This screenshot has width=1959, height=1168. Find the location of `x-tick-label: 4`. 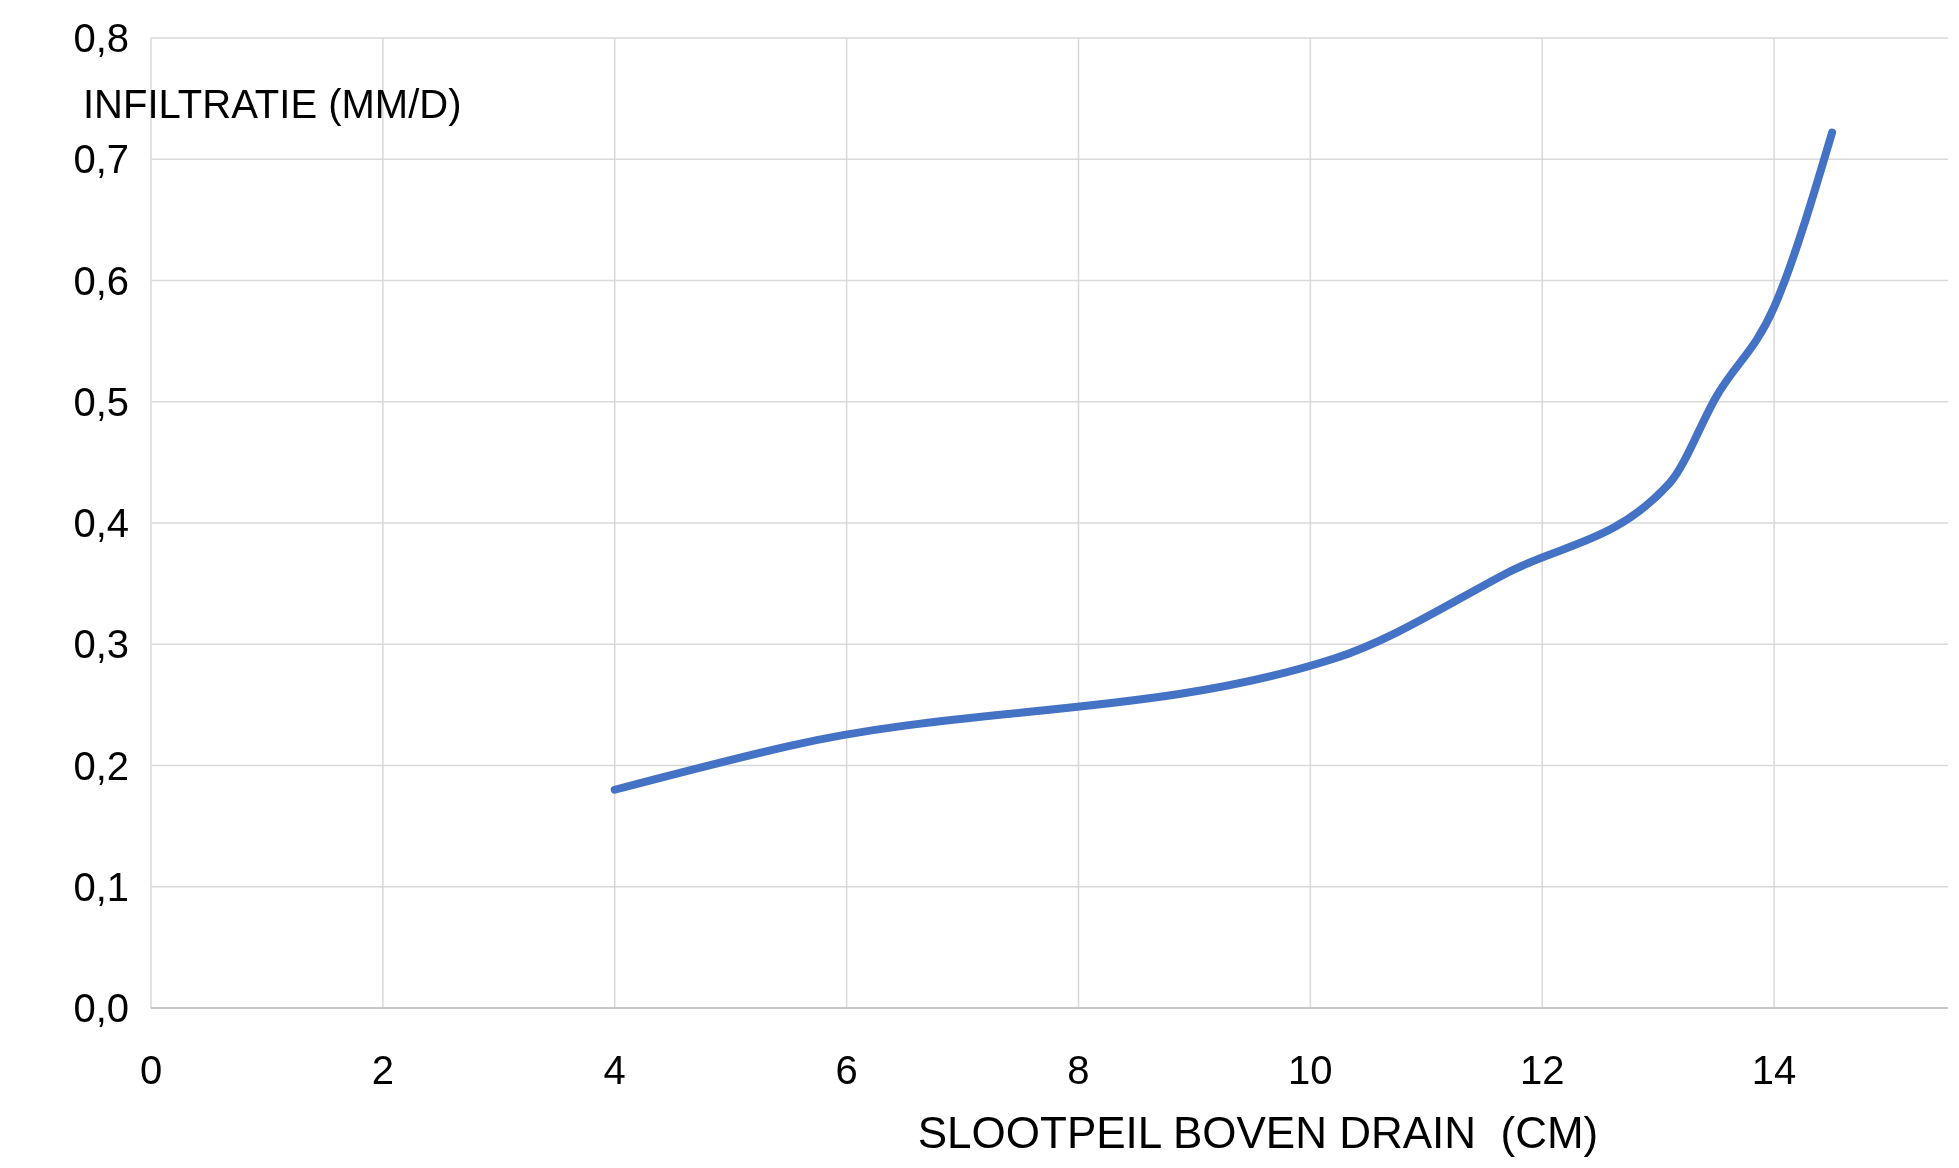

x-tick-label: 4 is located at coordinates (614, 1070).